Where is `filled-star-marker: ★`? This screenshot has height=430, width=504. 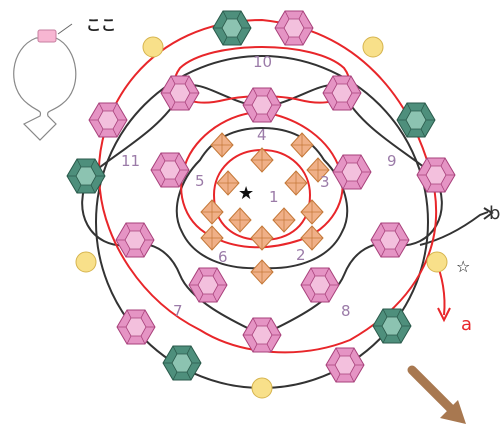 filled-star-marker: ★ is located at coordinates (246, 193).